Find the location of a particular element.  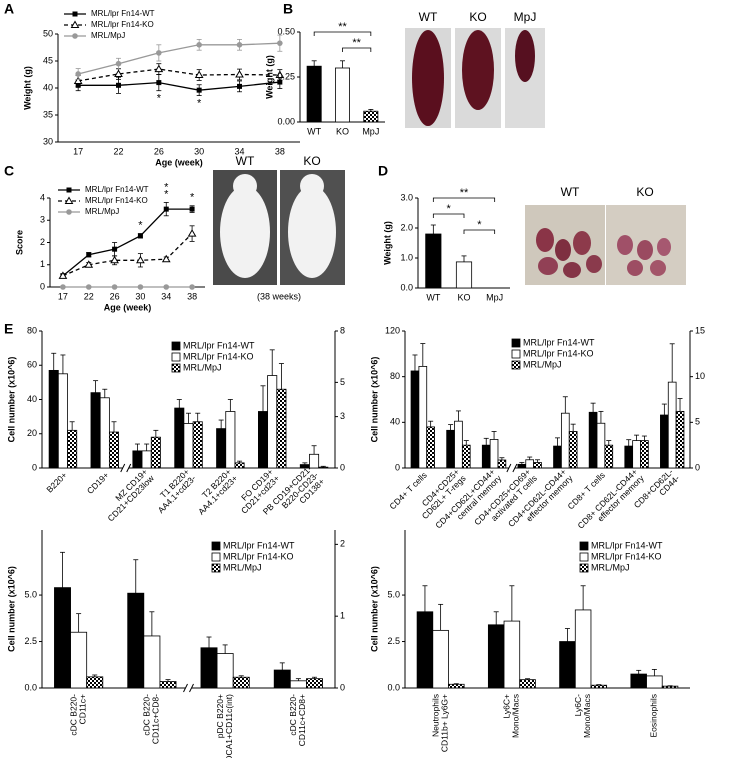

y-tick-label: 0.00 is located at coordinates (286, 121).